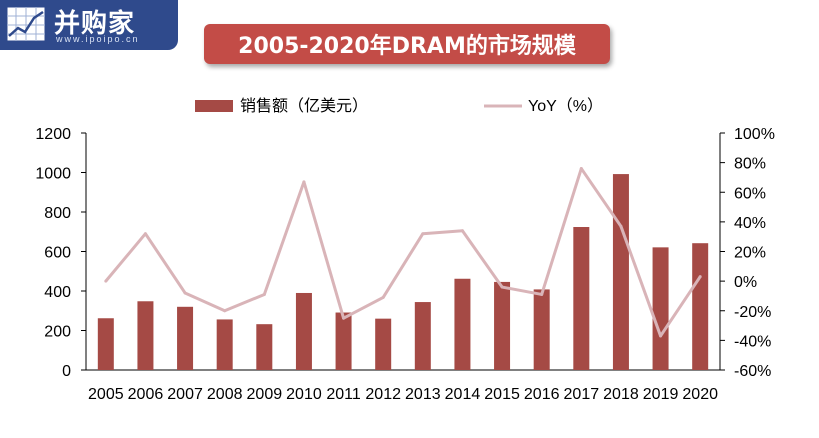 This screenshot has width=819, height=438. Describe the element at coordinates (565, 106) in the screenshot. I see `legend-line-label: YoY（%）` at that location.